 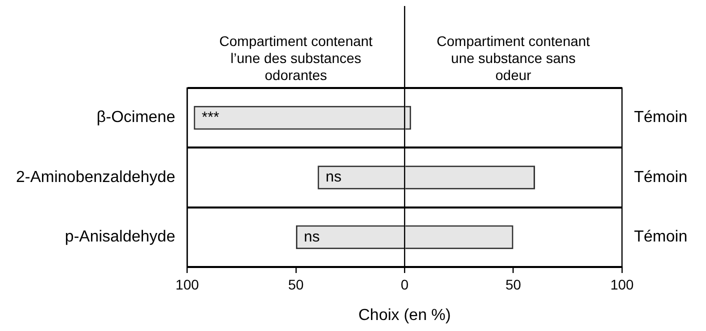 I want to click on x-axis-title: Choix (en %), so click(x=404, y=315).